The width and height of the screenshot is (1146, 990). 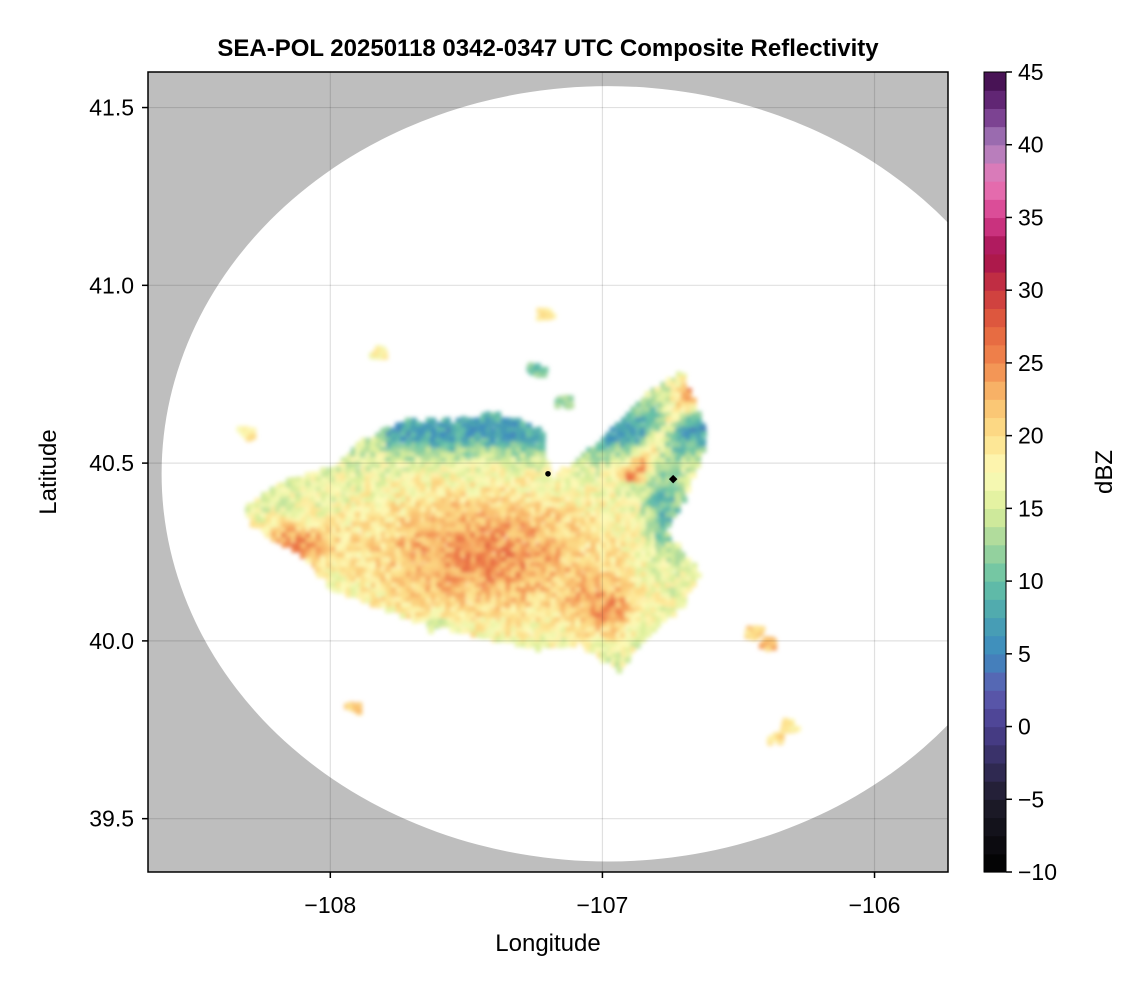 I want to click on y-tick-label: 40.5, so click(x=111, y=463).